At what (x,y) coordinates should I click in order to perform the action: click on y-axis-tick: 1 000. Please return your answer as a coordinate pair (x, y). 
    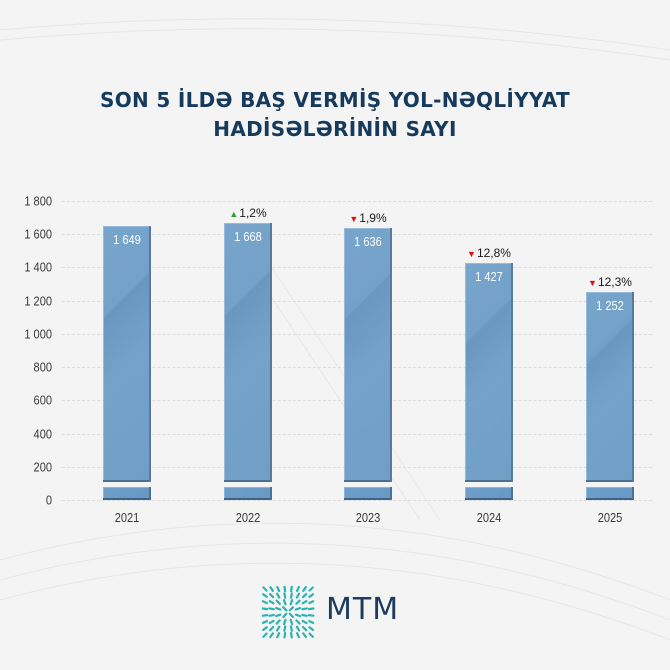
    Looking at the image, I should click on (38, 334).